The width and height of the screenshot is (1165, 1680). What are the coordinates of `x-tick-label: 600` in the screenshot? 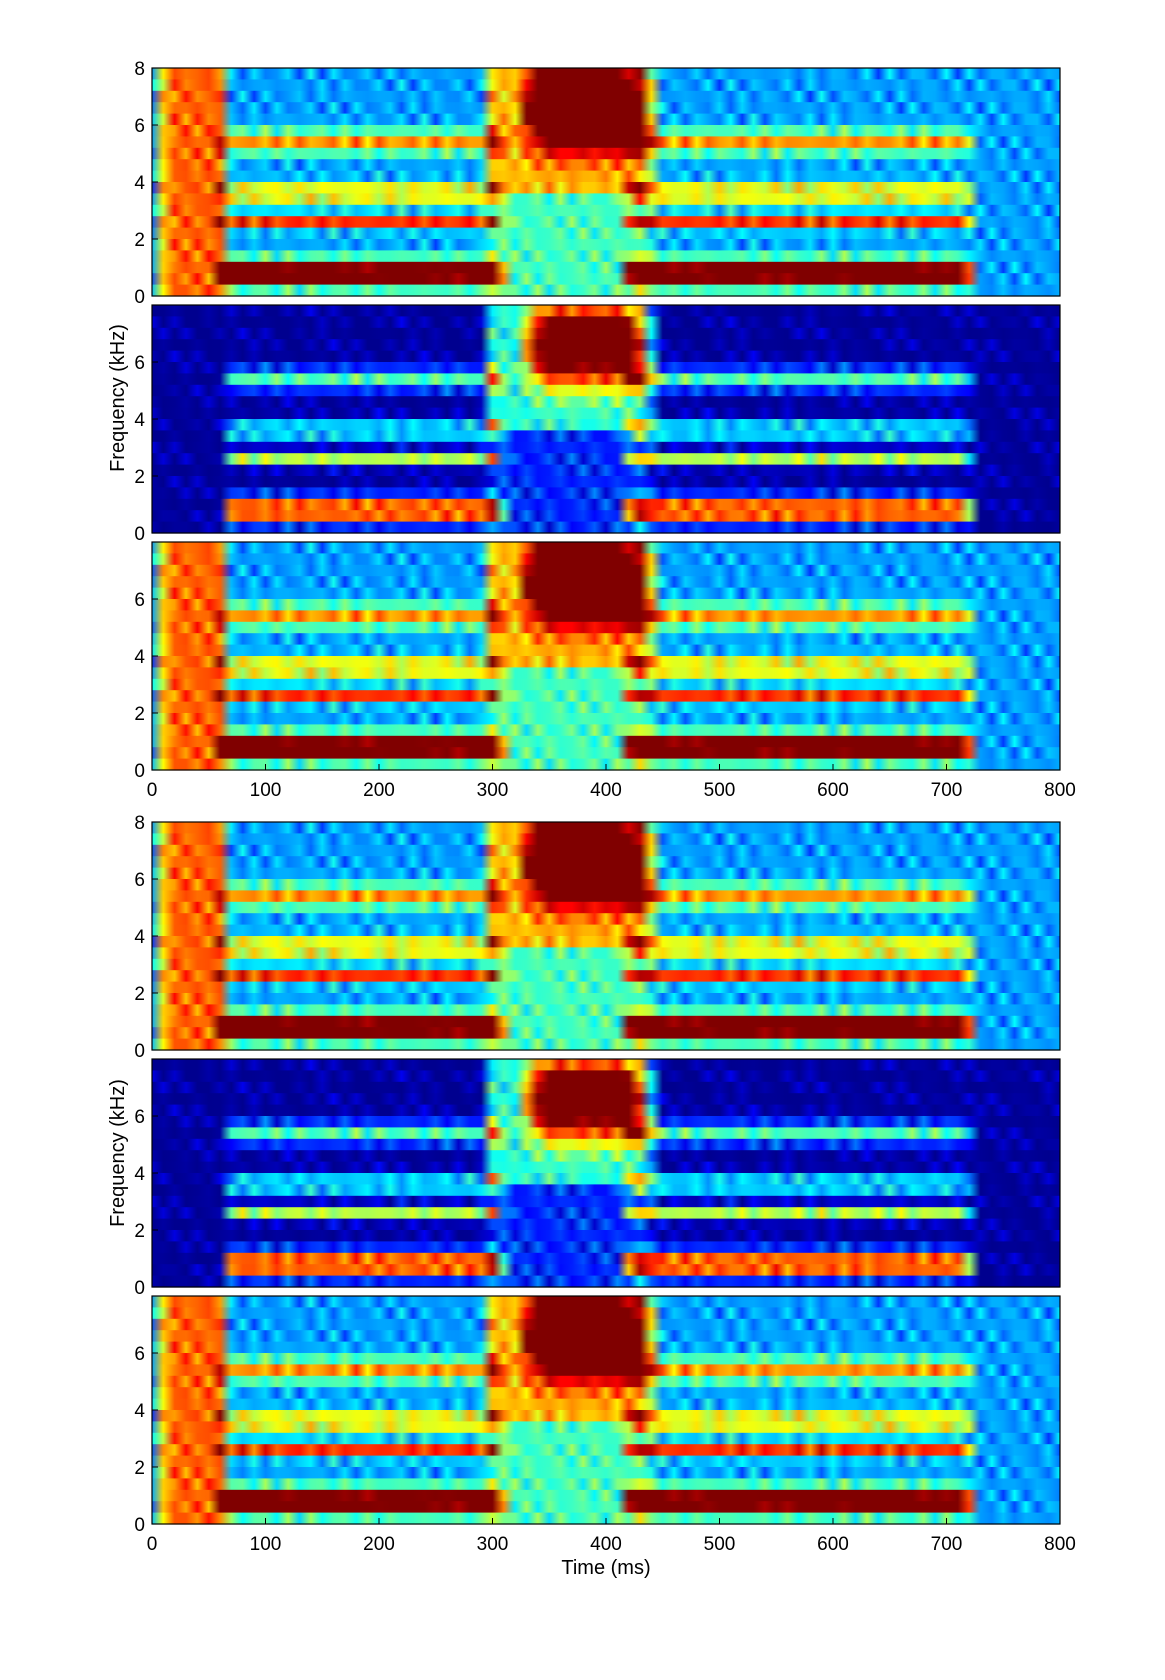 It's located at (833, 790).